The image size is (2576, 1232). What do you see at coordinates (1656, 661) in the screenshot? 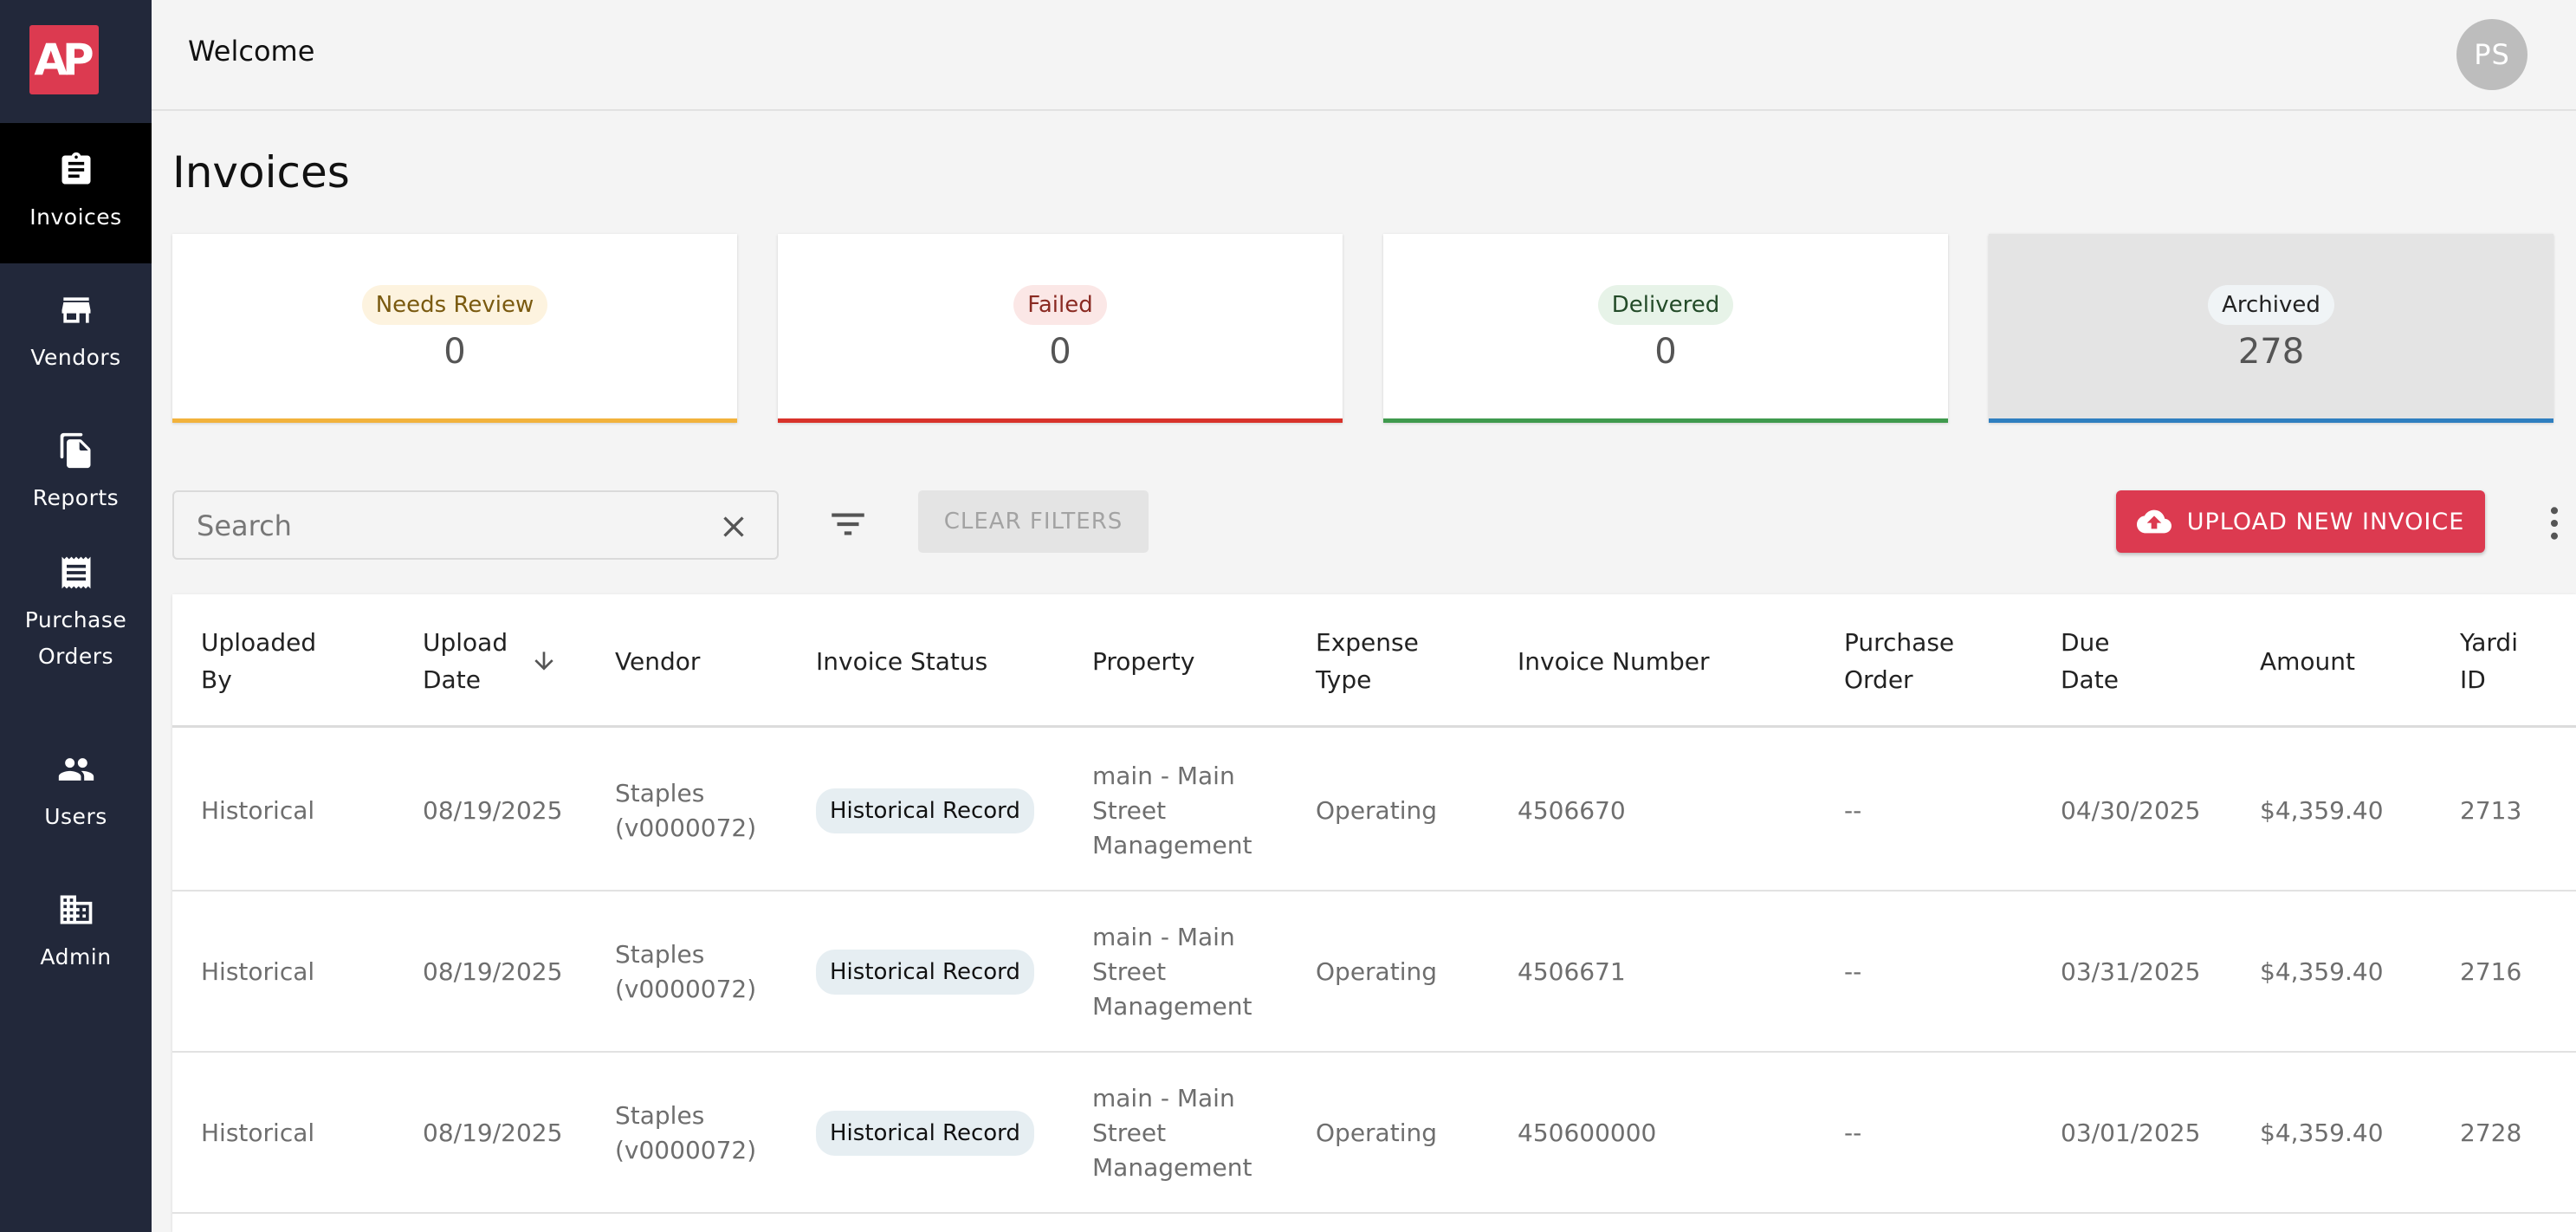
I see `column-header-invoice-number: Invoice Number` at bounding box center [1656, 661].